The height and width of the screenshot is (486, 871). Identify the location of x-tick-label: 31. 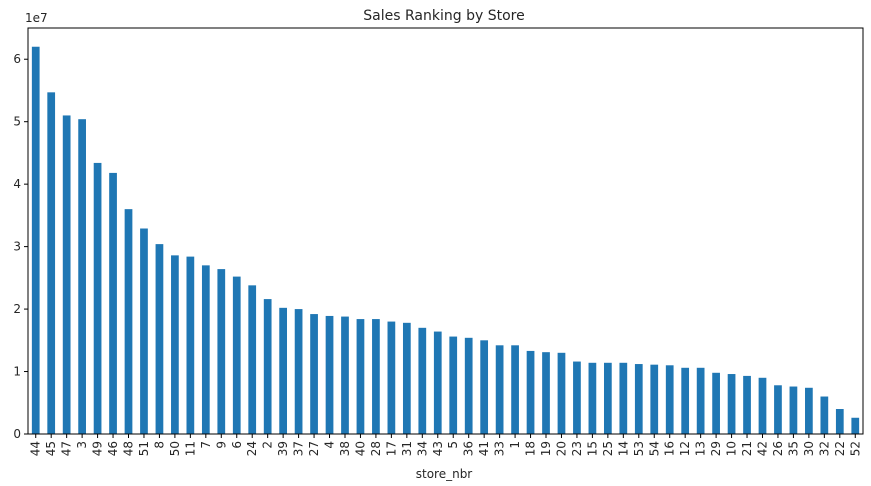
(407, 448).